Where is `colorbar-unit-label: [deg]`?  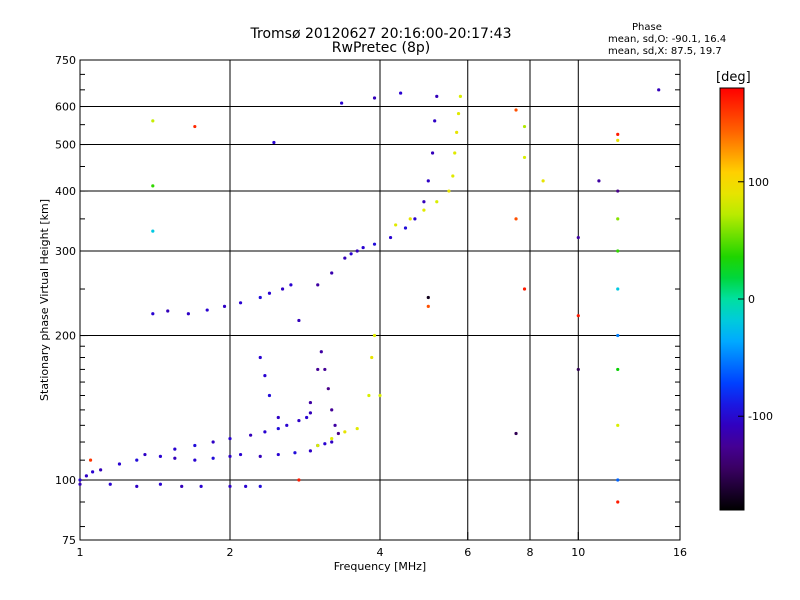 colorbar-unit-label: [deg] is located at coordinates (733, 77).